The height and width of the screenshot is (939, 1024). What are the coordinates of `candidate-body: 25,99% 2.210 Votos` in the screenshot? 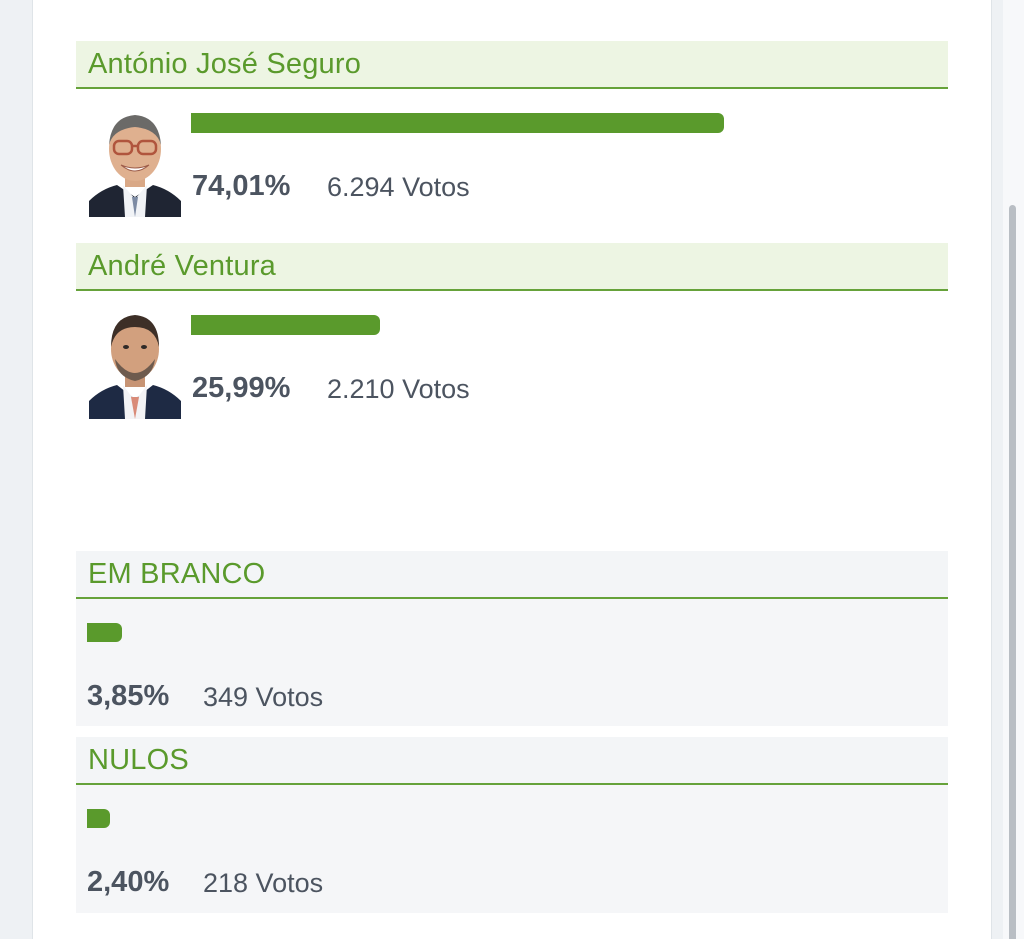 It's located at (512, 361).